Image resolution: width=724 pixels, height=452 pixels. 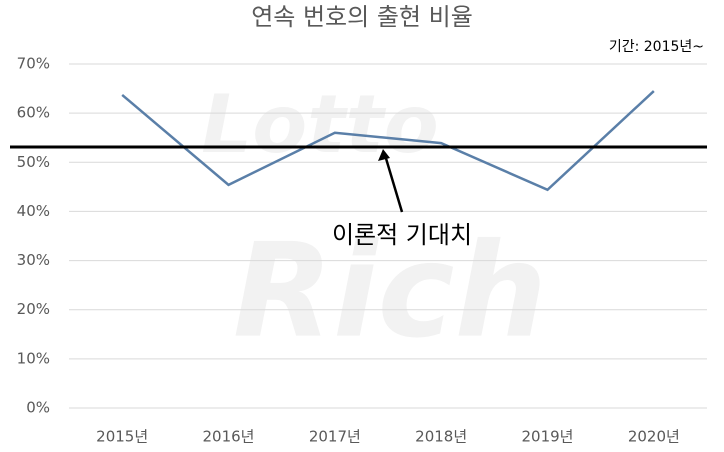 I want to click on y-tick-label: 40%, so click(x=33, y=211).